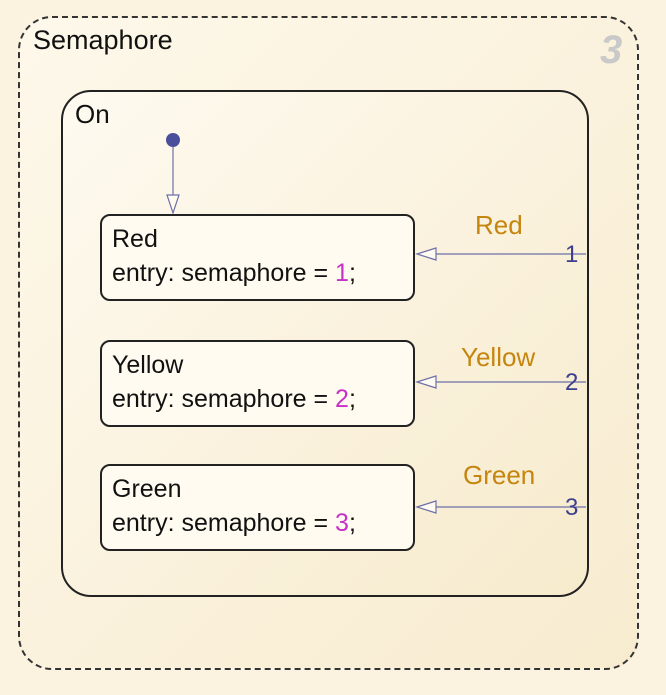 The image size is (666, 695). Describe the element at coordinates (499, 475) in the screenshot. I see `transition-label-green: Green` at that location.